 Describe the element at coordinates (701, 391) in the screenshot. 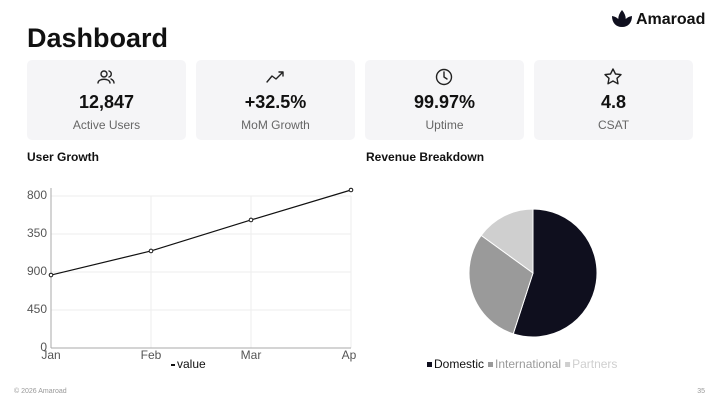

I see `page-number: 35` at that location.